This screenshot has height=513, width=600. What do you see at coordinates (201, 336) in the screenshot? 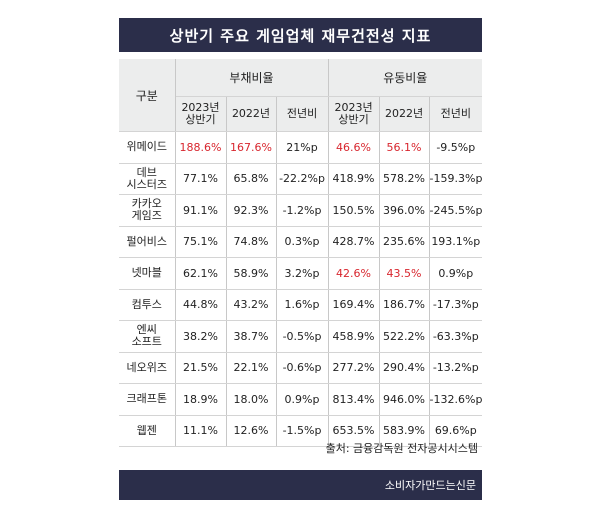
I see `debt-h1-2023-cell: 38.2%` at bounding box center [201, 336].